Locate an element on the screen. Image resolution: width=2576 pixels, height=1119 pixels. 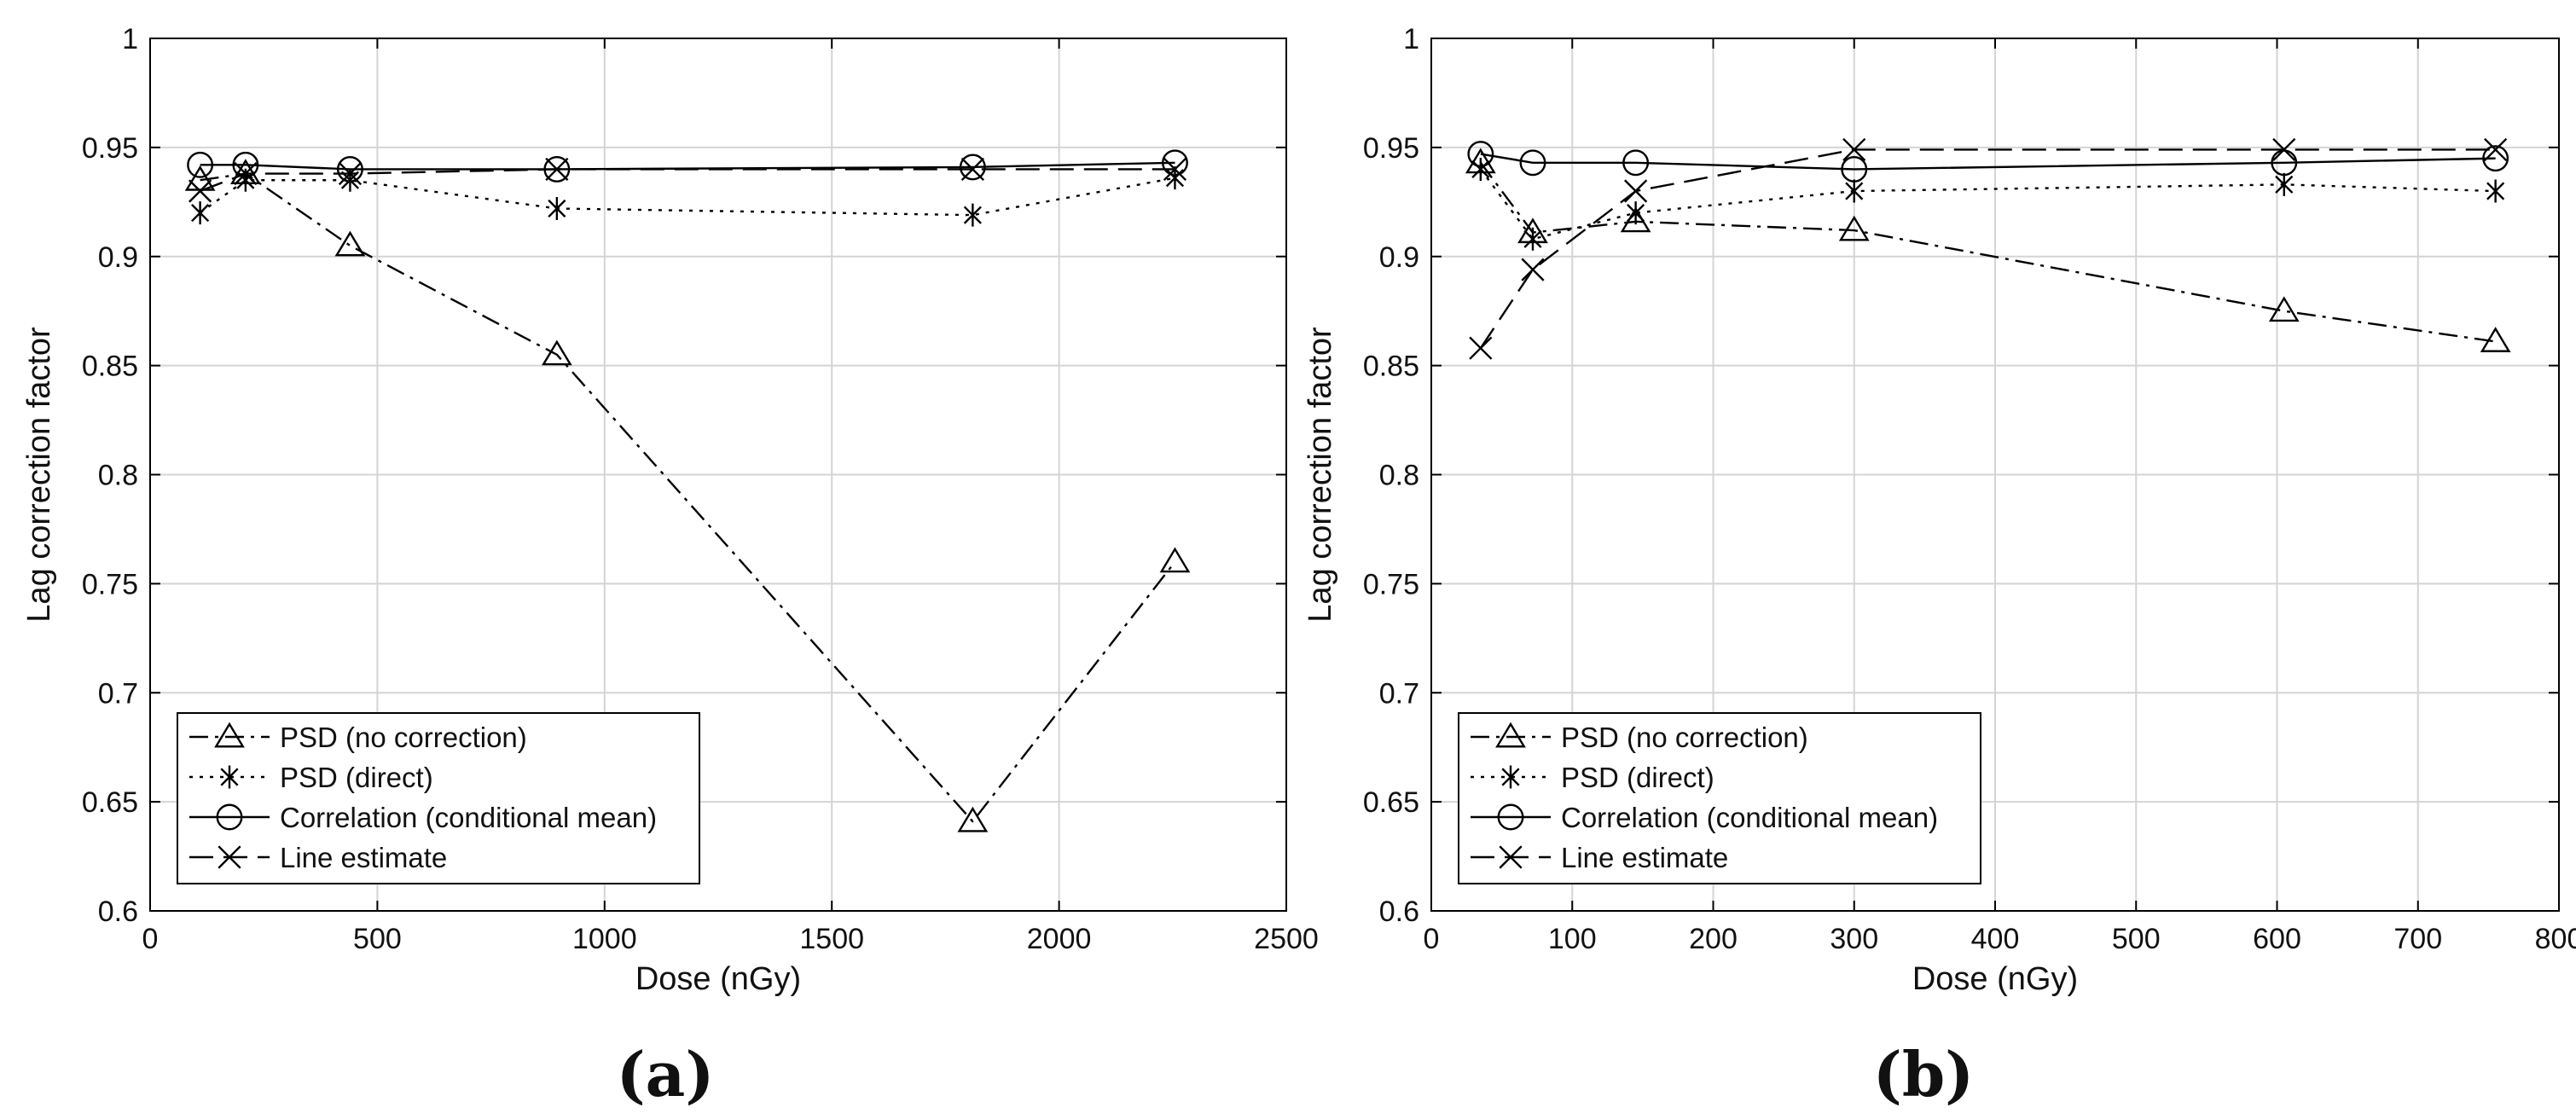
x-tick-label: 700 is located at coordinates (2417, 939).